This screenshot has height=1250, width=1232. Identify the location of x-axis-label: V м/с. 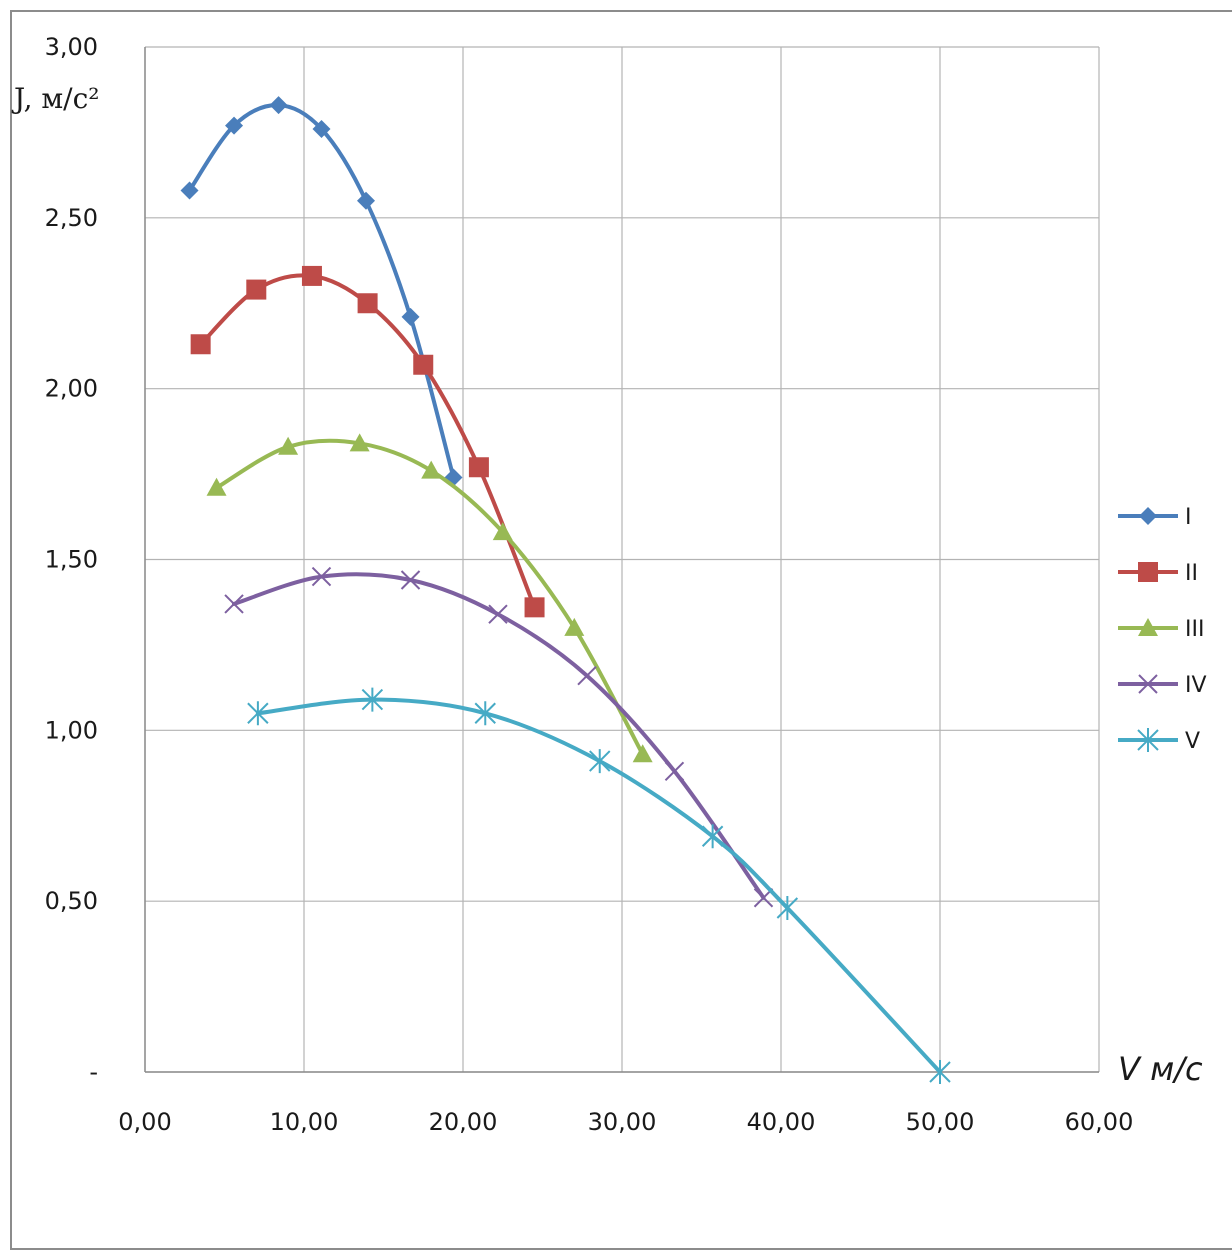
(1160, 1069).